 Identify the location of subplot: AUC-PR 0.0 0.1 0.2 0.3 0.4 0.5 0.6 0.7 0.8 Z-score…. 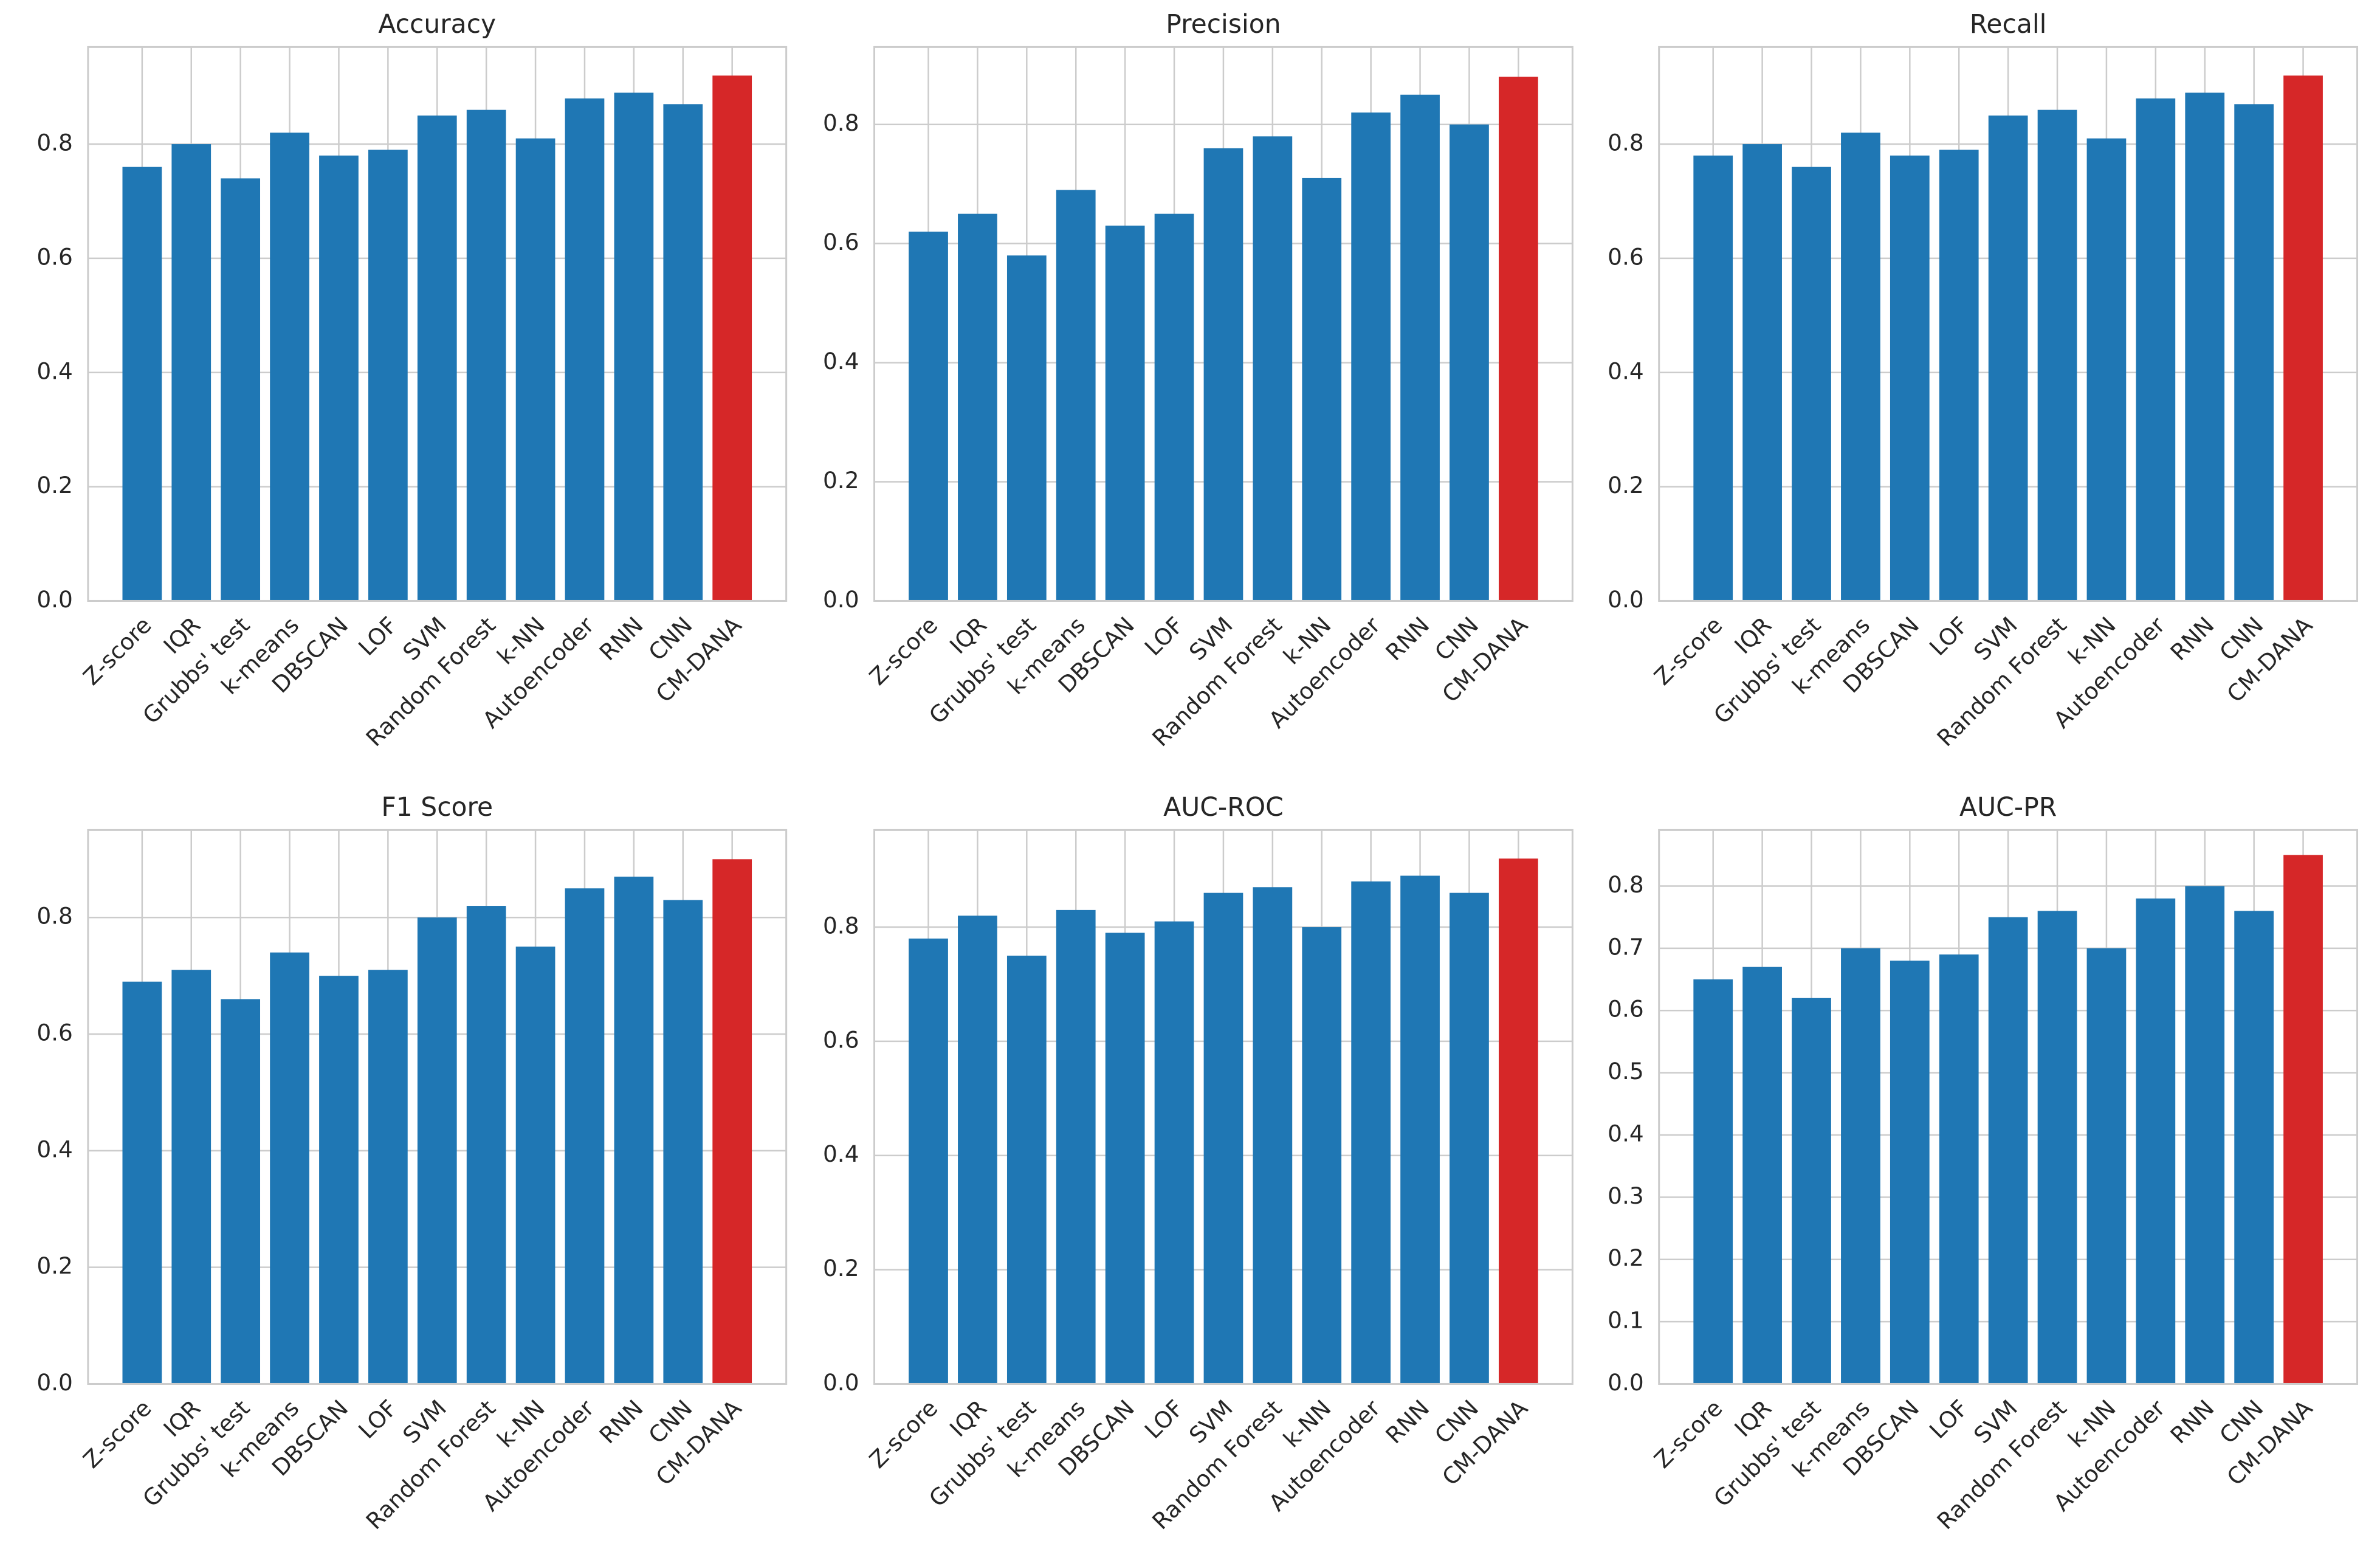
(1983, 1163).